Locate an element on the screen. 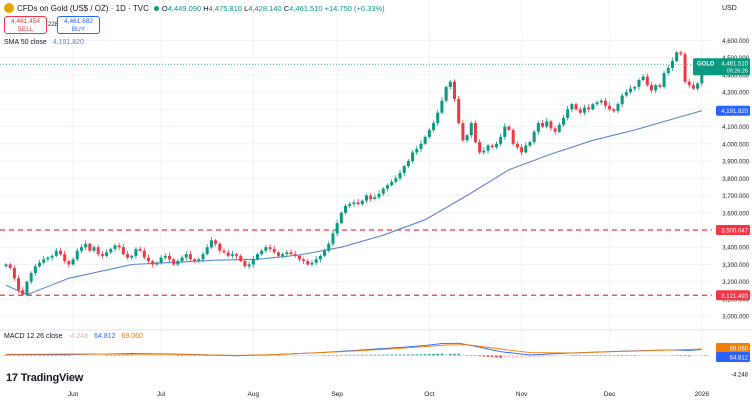 The width and height of the screenshot is (752, 408). price-tick-label: 3,000.000 is located at coordinates (735, 318).